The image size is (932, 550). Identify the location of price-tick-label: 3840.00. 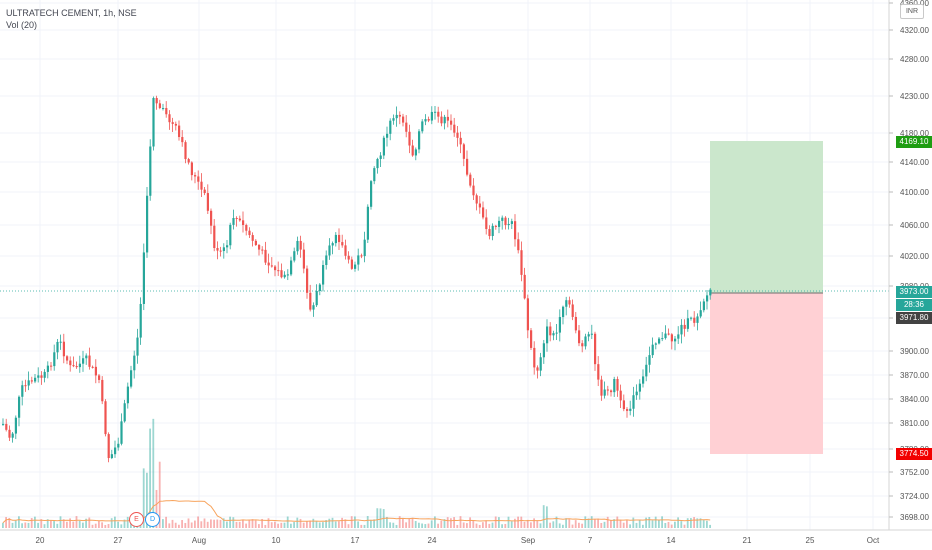
(914, 399).